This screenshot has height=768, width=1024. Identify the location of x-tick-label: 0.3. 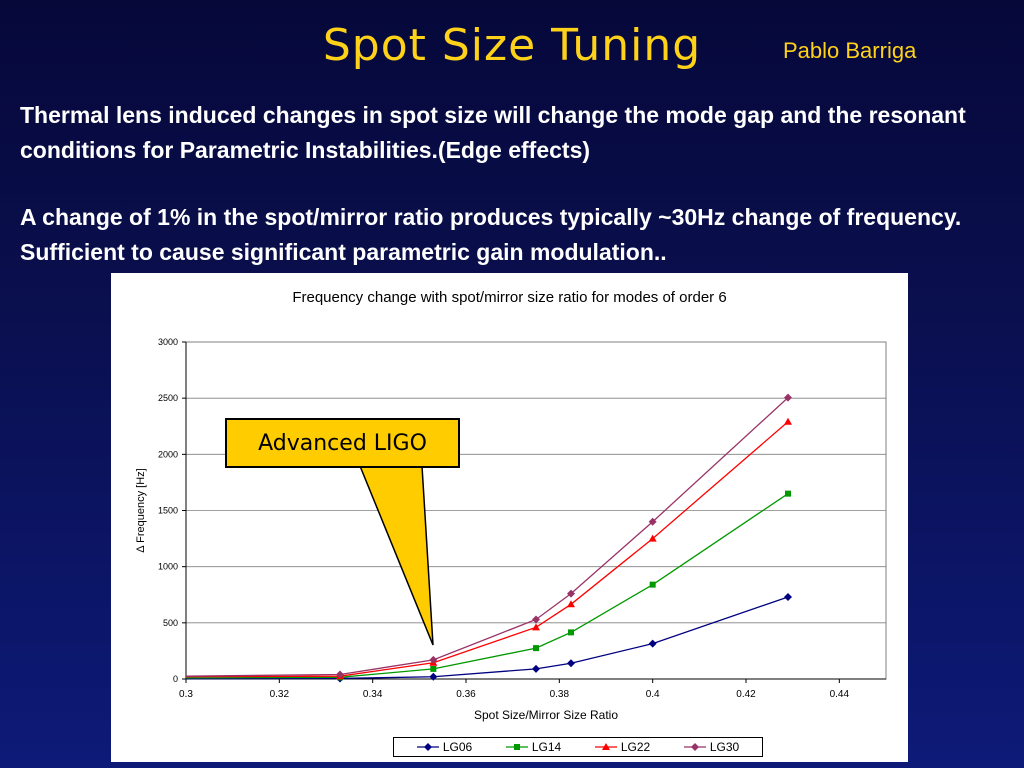
(186, 694).